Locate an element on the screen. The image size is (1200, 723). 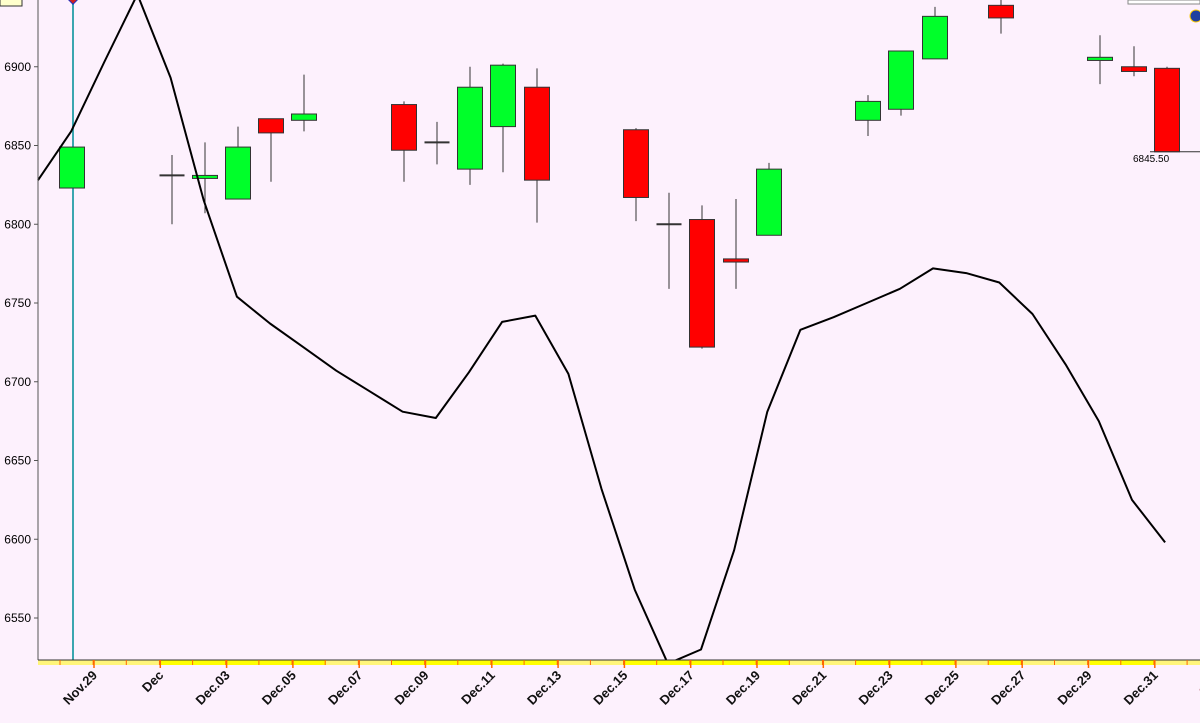
cursor-marker-icon is located at coordinates (73, 2).